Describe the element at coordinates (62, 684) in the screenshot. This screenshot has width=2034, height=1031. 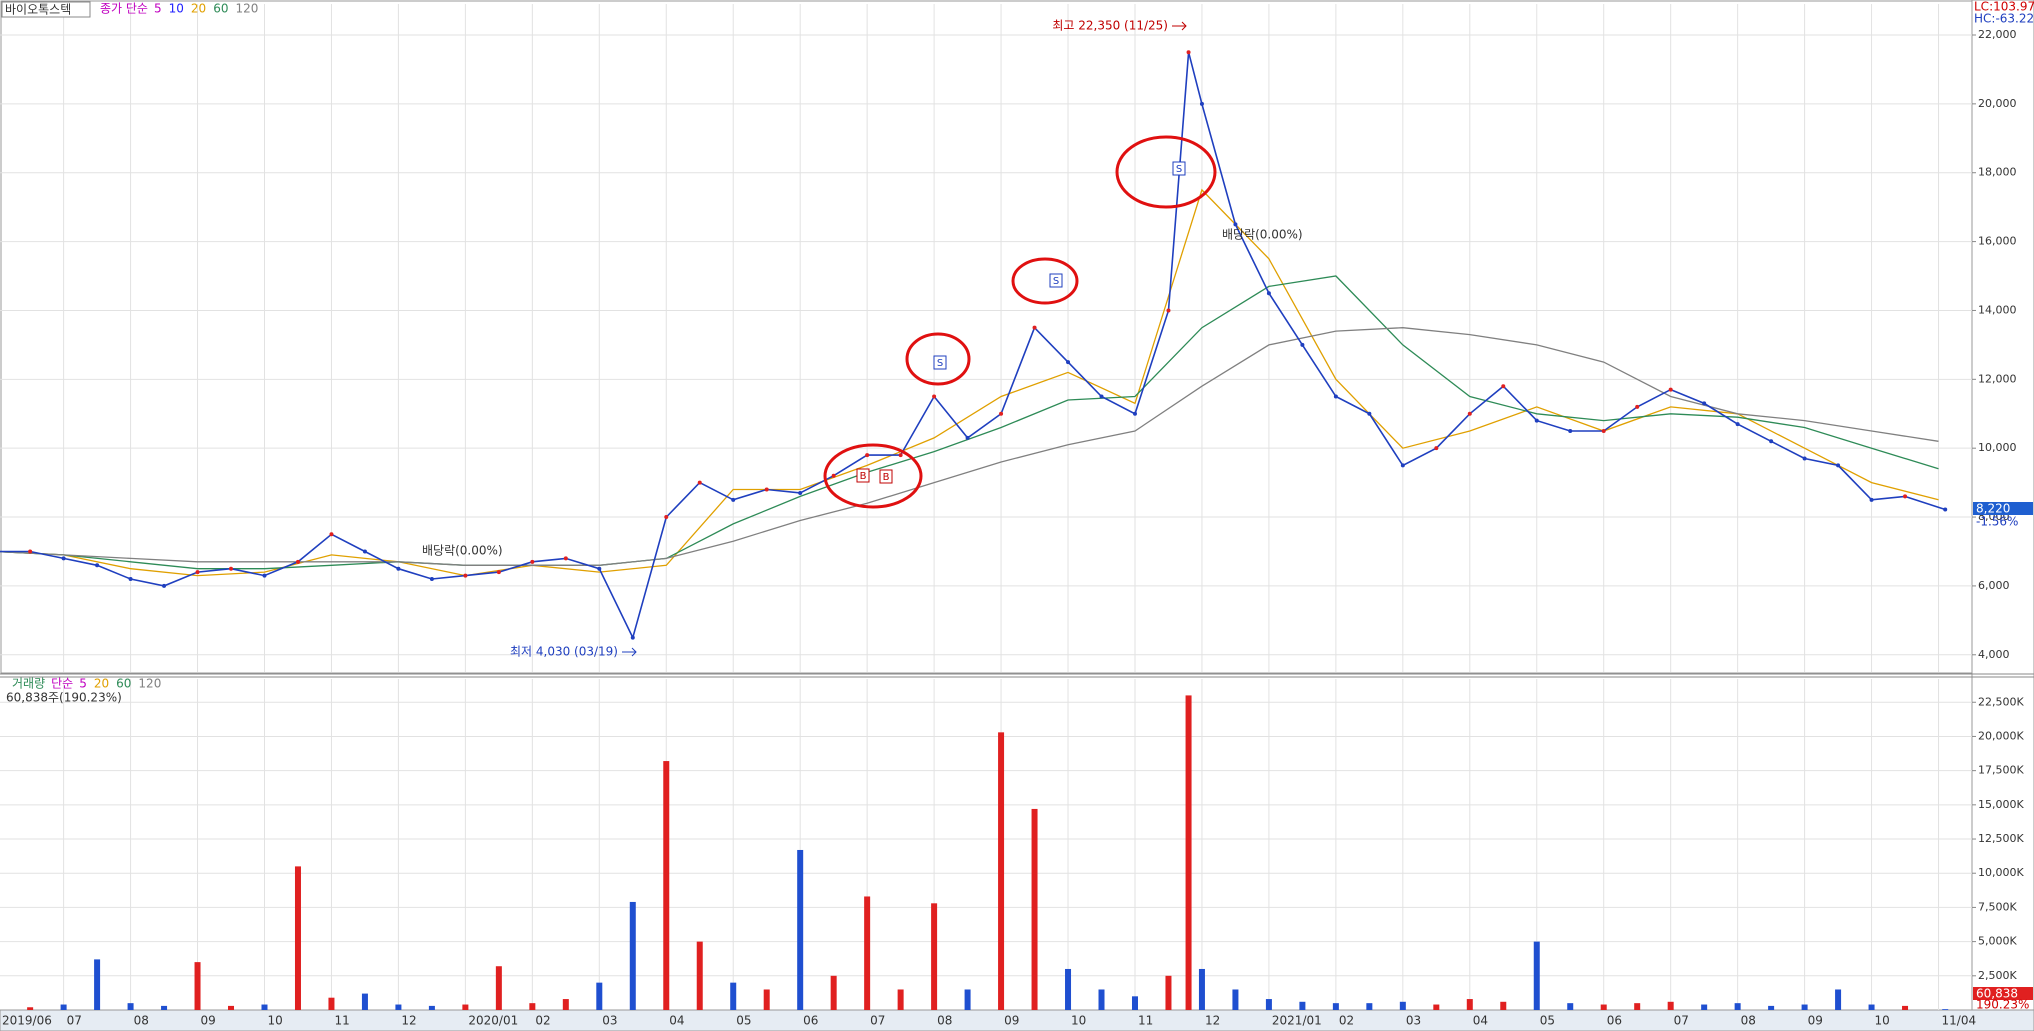
I see `legend-label: 단순` at that location.